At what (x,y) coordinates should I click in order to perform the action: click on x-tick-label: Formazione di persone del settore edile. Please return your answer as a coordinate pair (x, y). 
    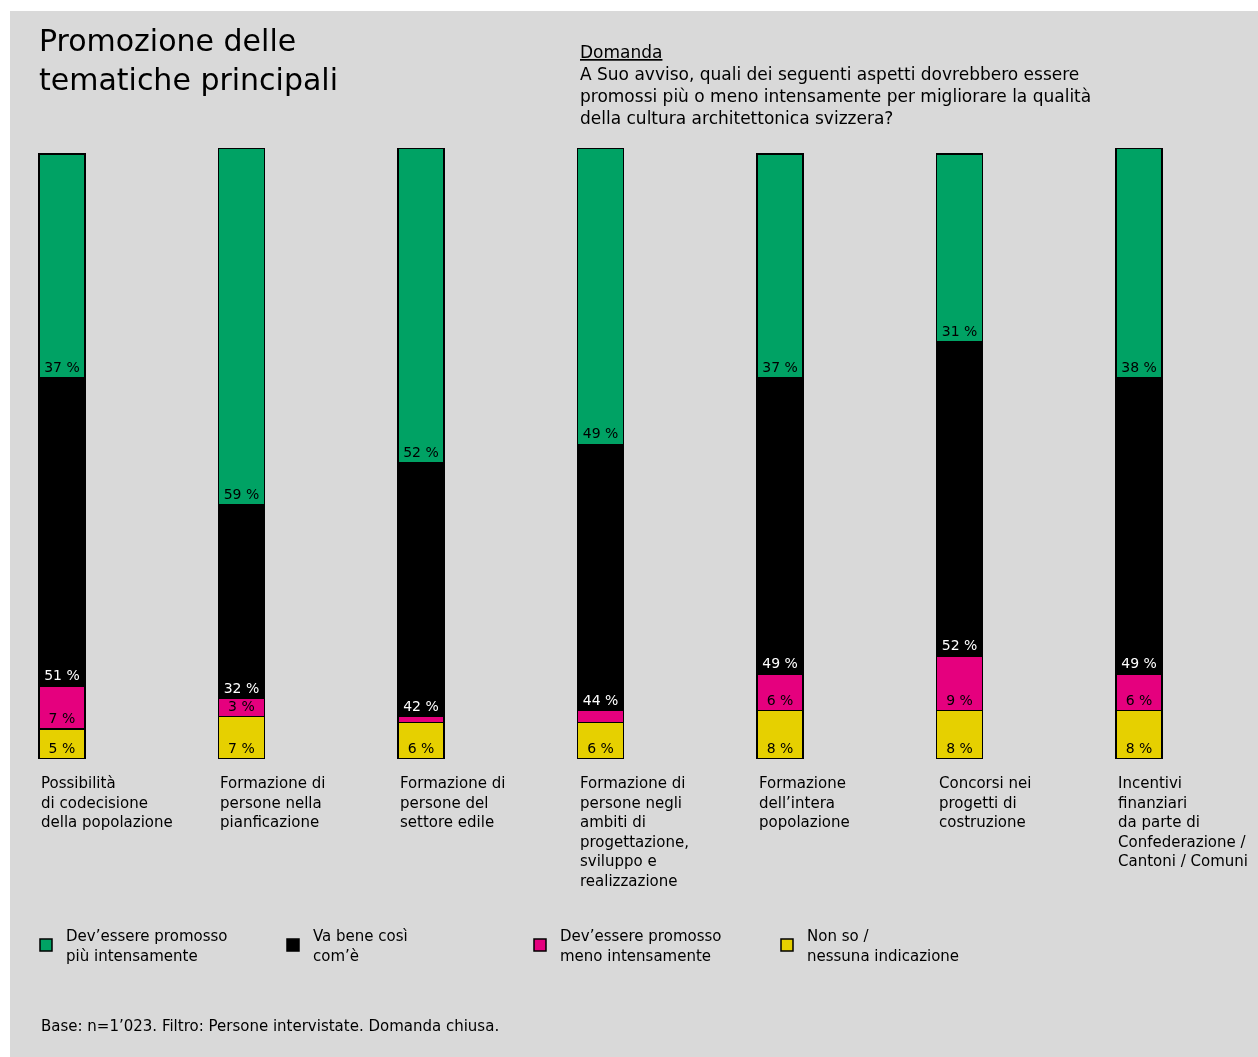
    Looking at the image, I should click on (453, 802).